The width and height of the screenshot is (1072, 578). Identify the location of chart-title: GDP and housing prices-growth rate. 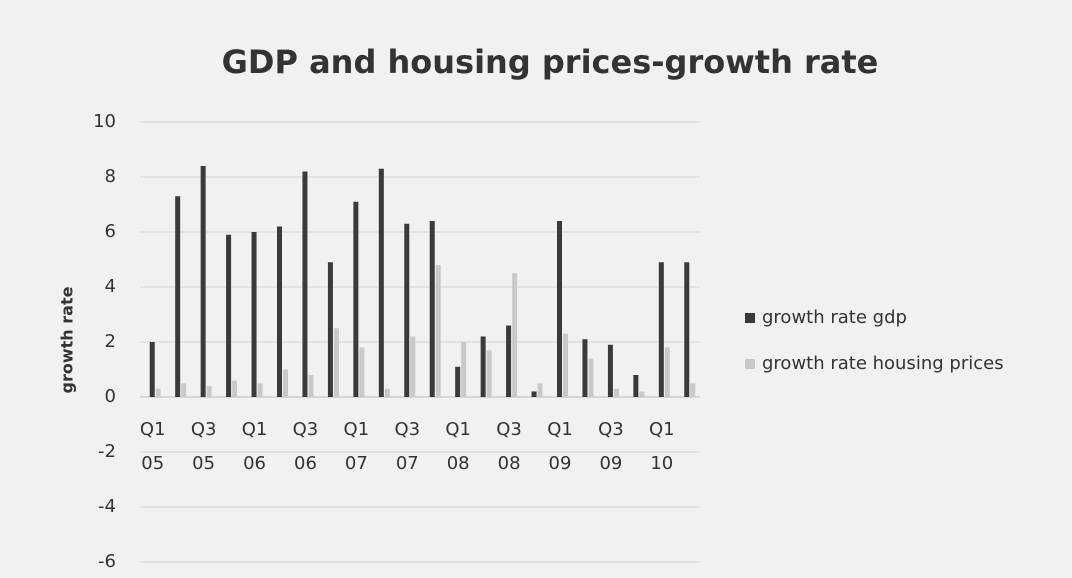
(550, 62).